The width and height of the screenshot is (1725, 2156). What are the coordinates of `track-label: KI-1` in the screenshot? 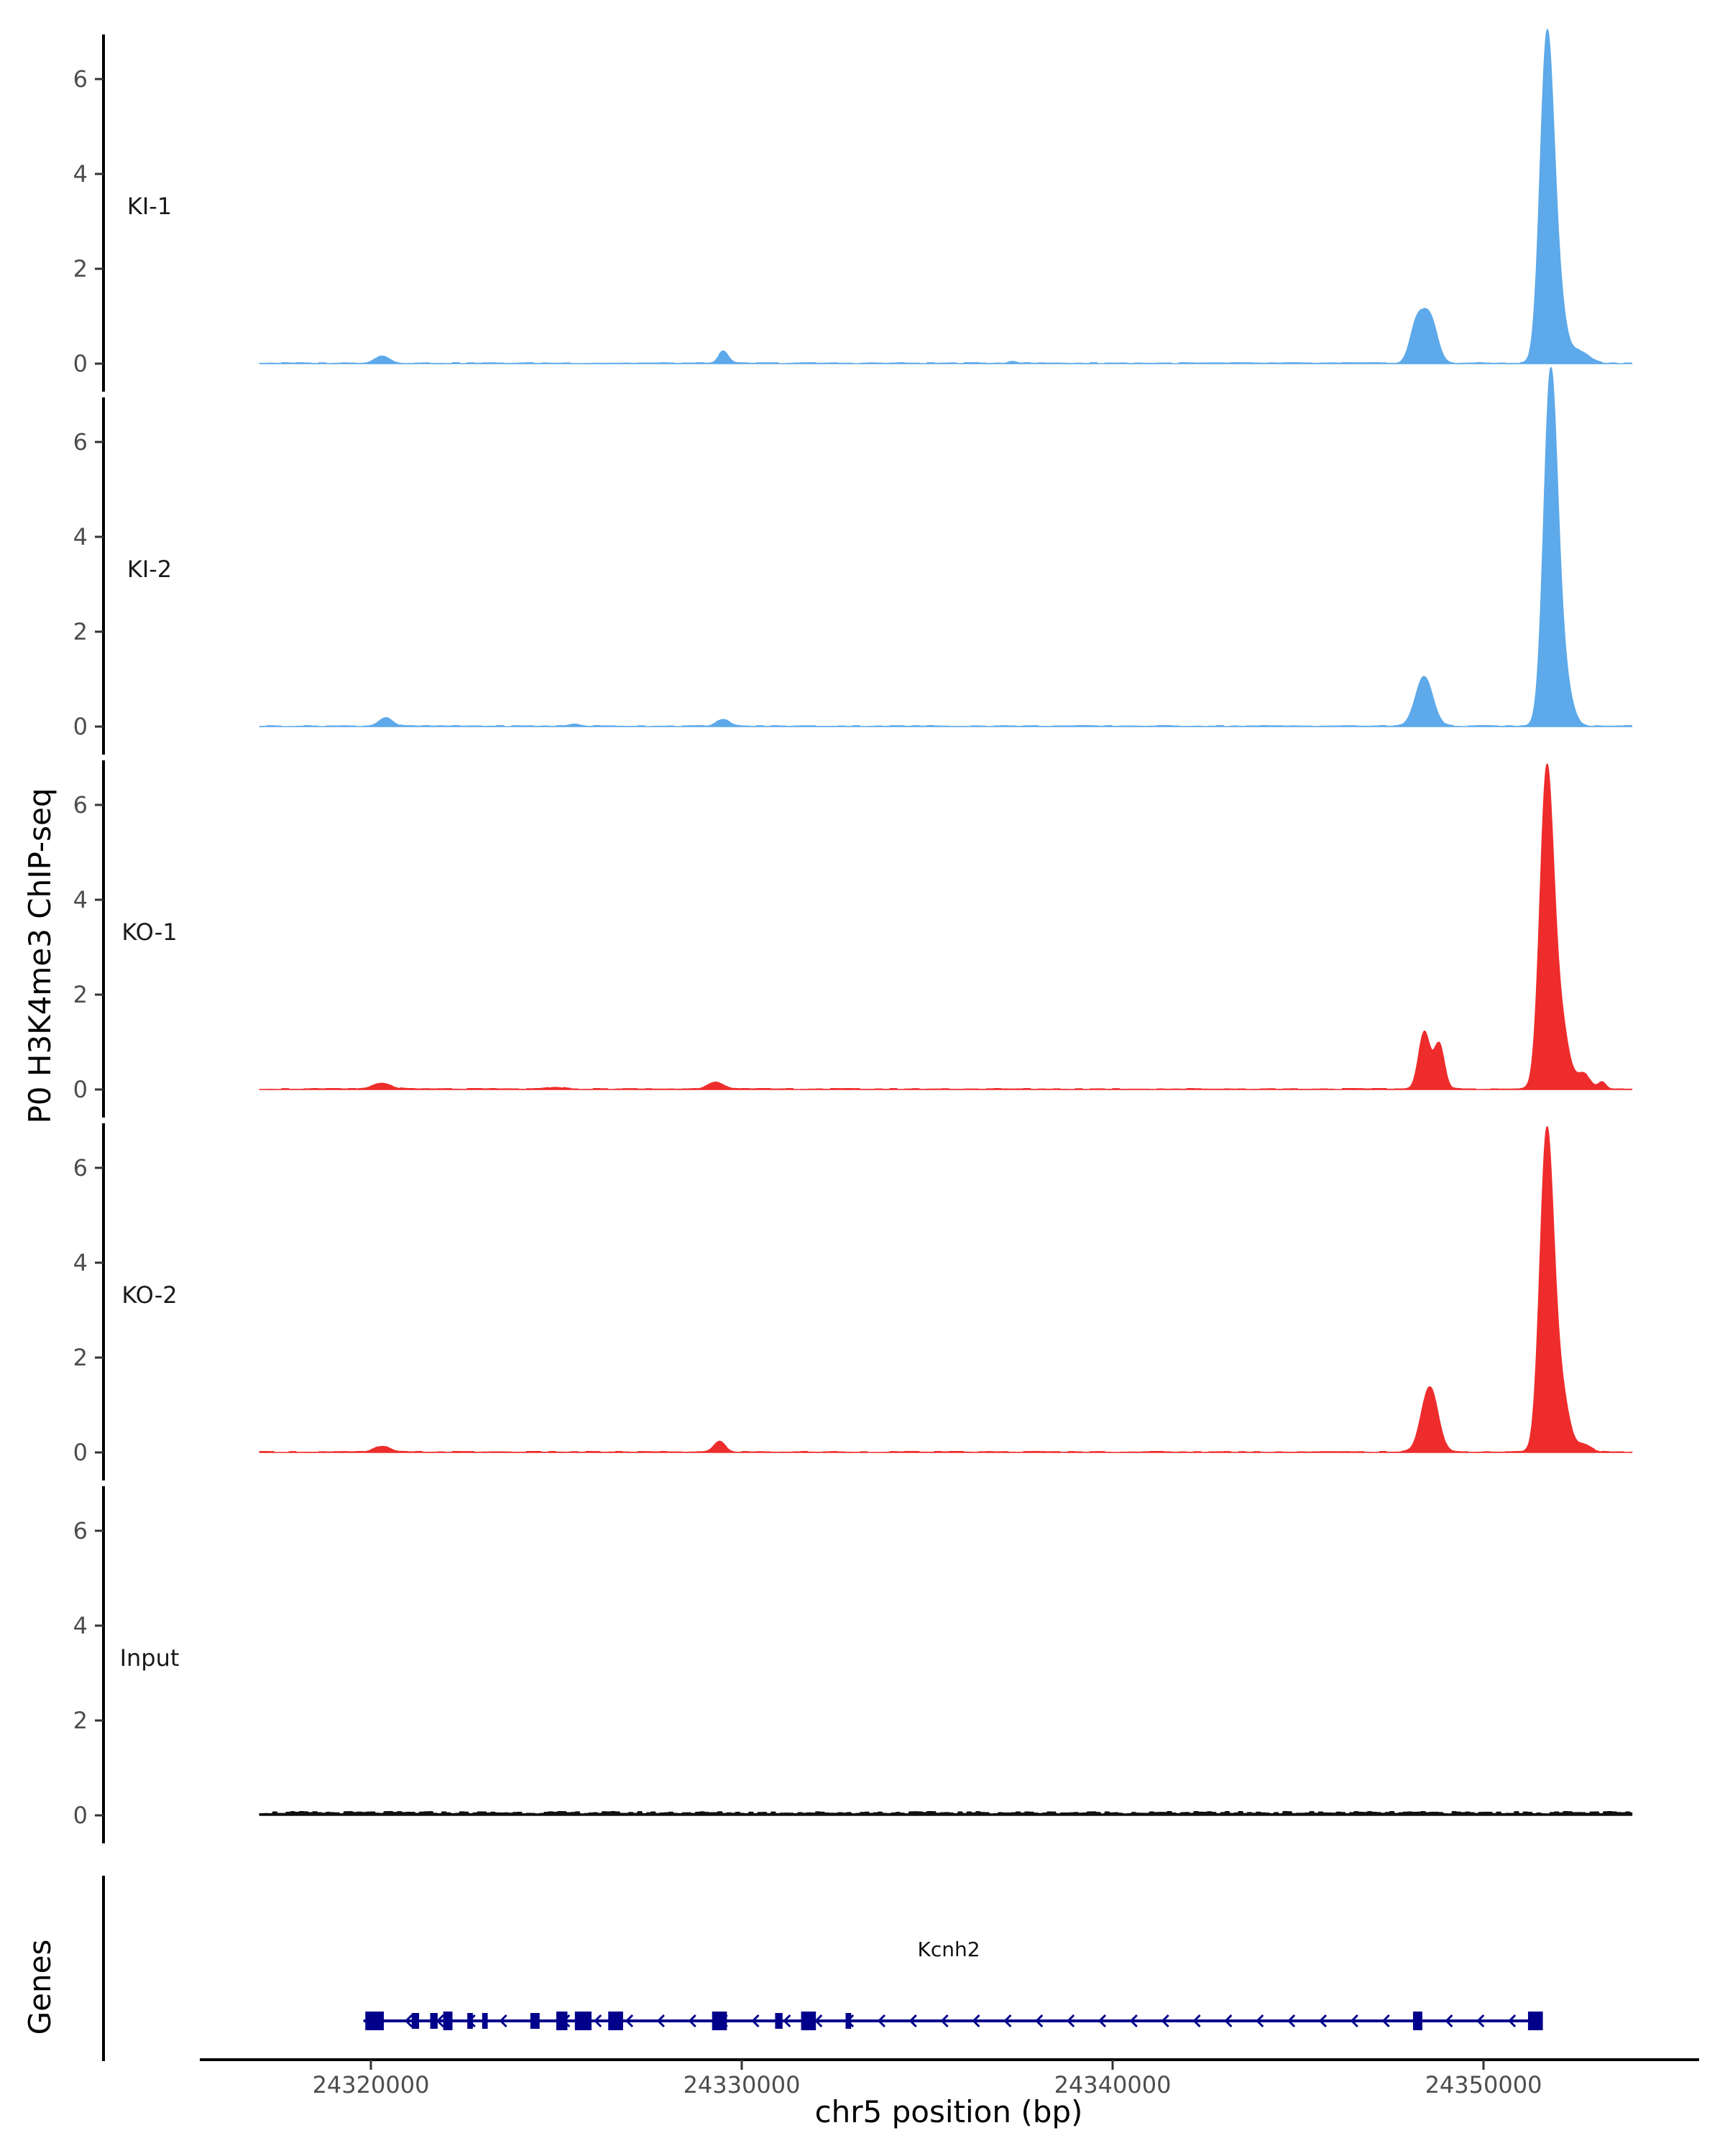 It's located at (149, 206).